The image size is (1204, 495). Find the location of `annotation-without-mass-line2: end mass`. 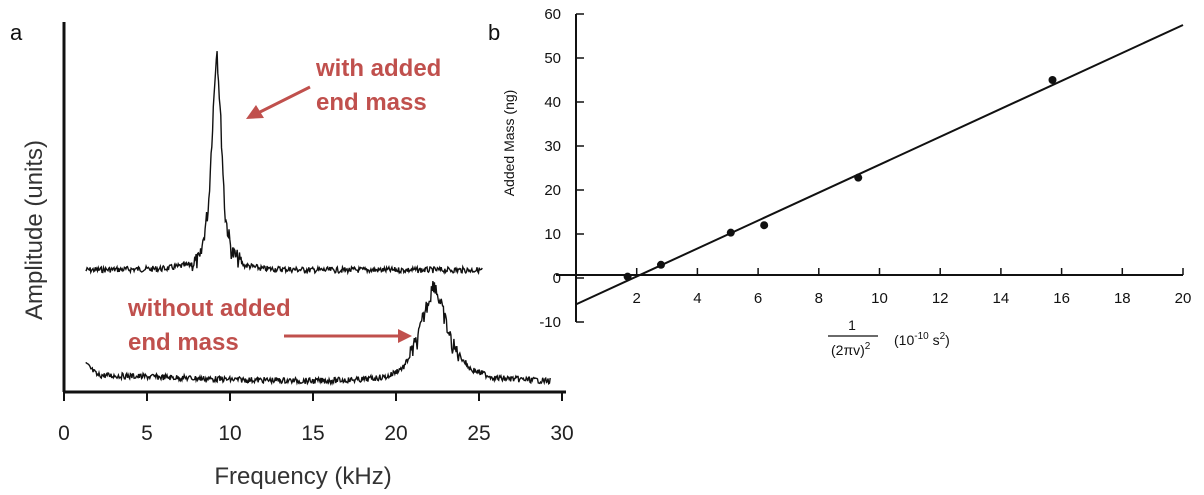

annotation-without-mass-line2: end mass is located at coordinates (183, 342).